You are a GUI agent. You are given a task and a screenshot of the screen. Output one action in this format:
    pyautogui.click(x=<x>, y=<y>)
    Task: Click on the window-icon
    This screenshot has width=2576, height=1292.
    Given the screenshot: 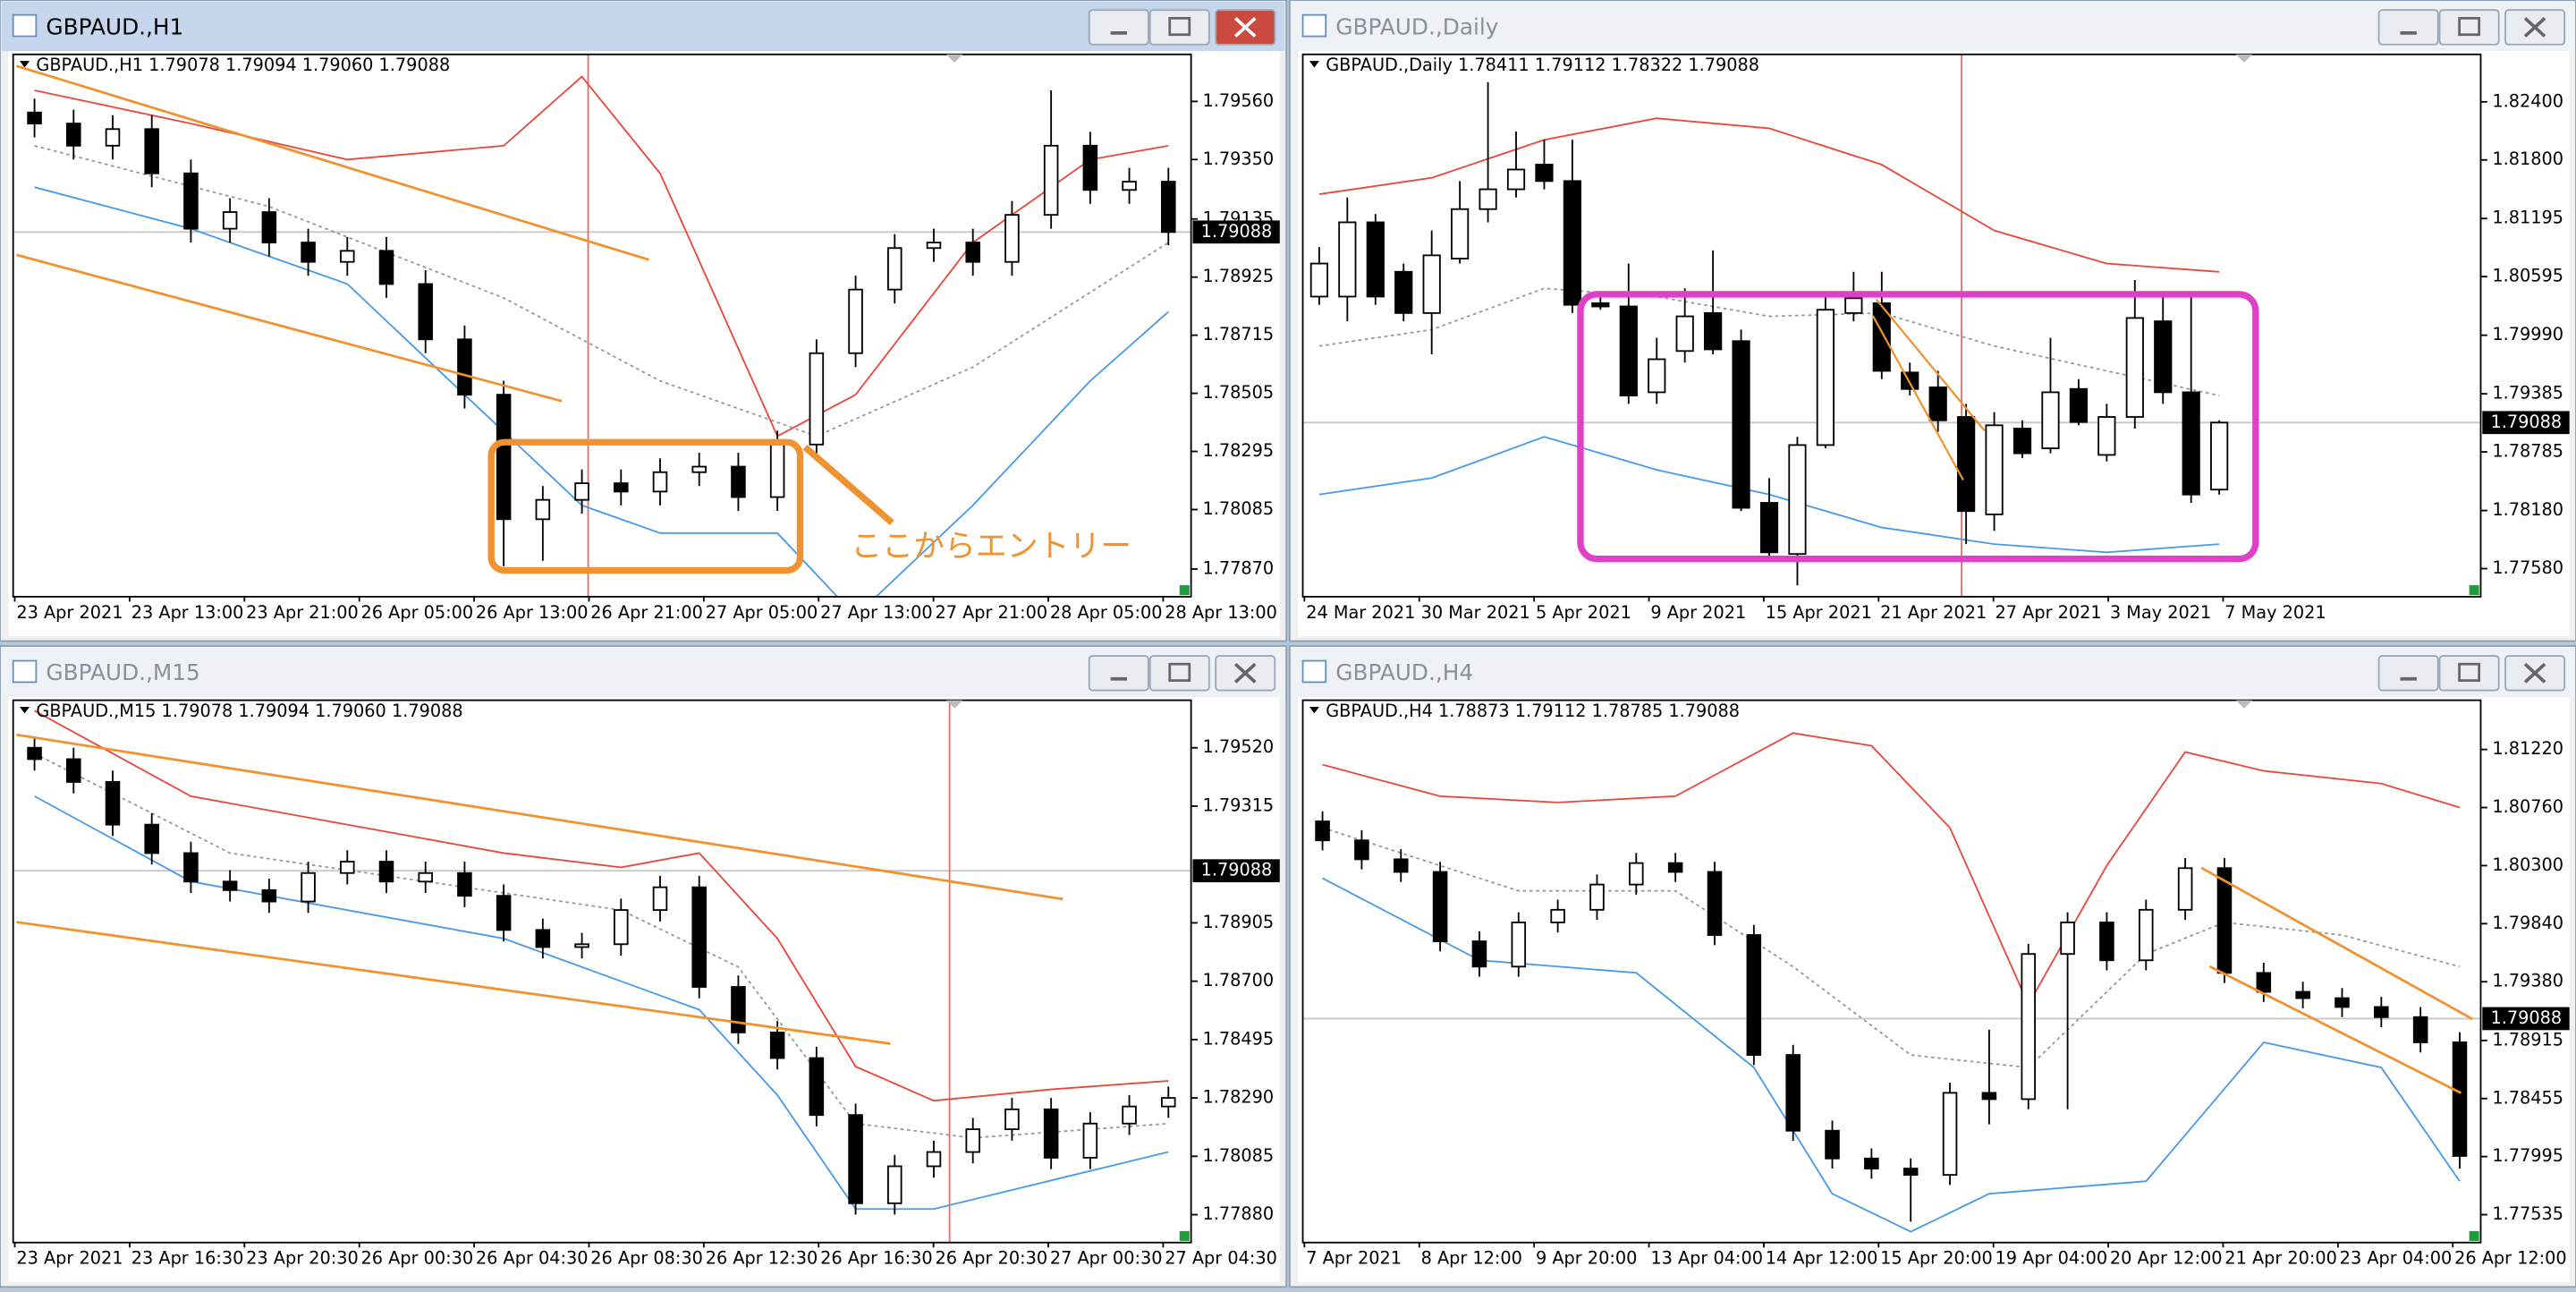 What is the action you would take?
    pyautogui.click(x=25, y=671)
    